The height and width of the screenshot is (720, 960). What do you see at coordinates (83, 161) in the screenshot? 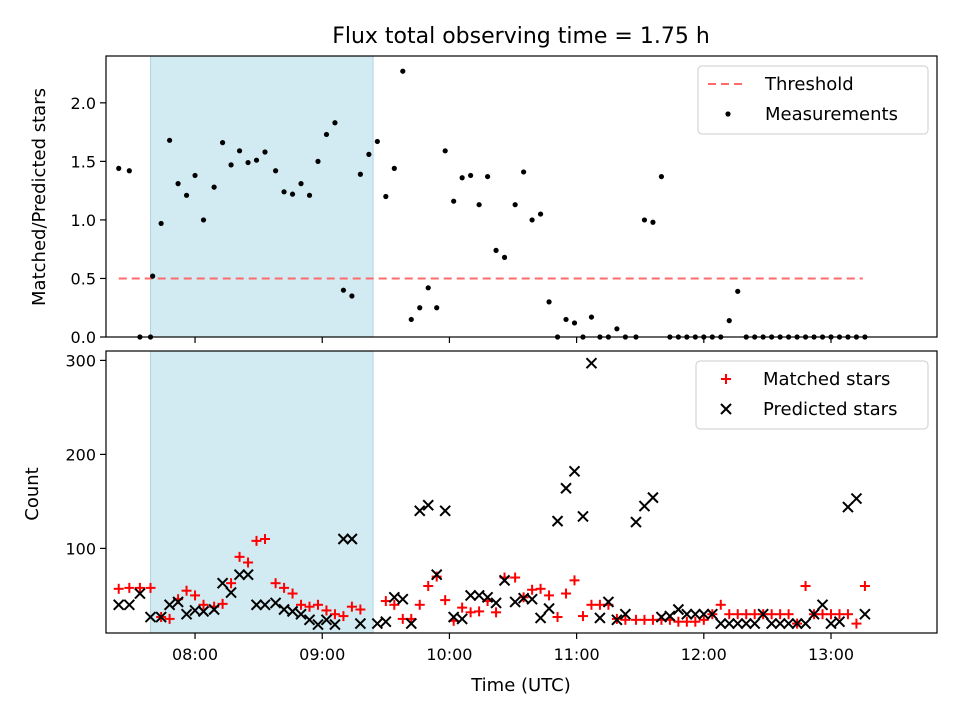
I see `y-tick-label: 1.5` at bounding box center [83, 161].